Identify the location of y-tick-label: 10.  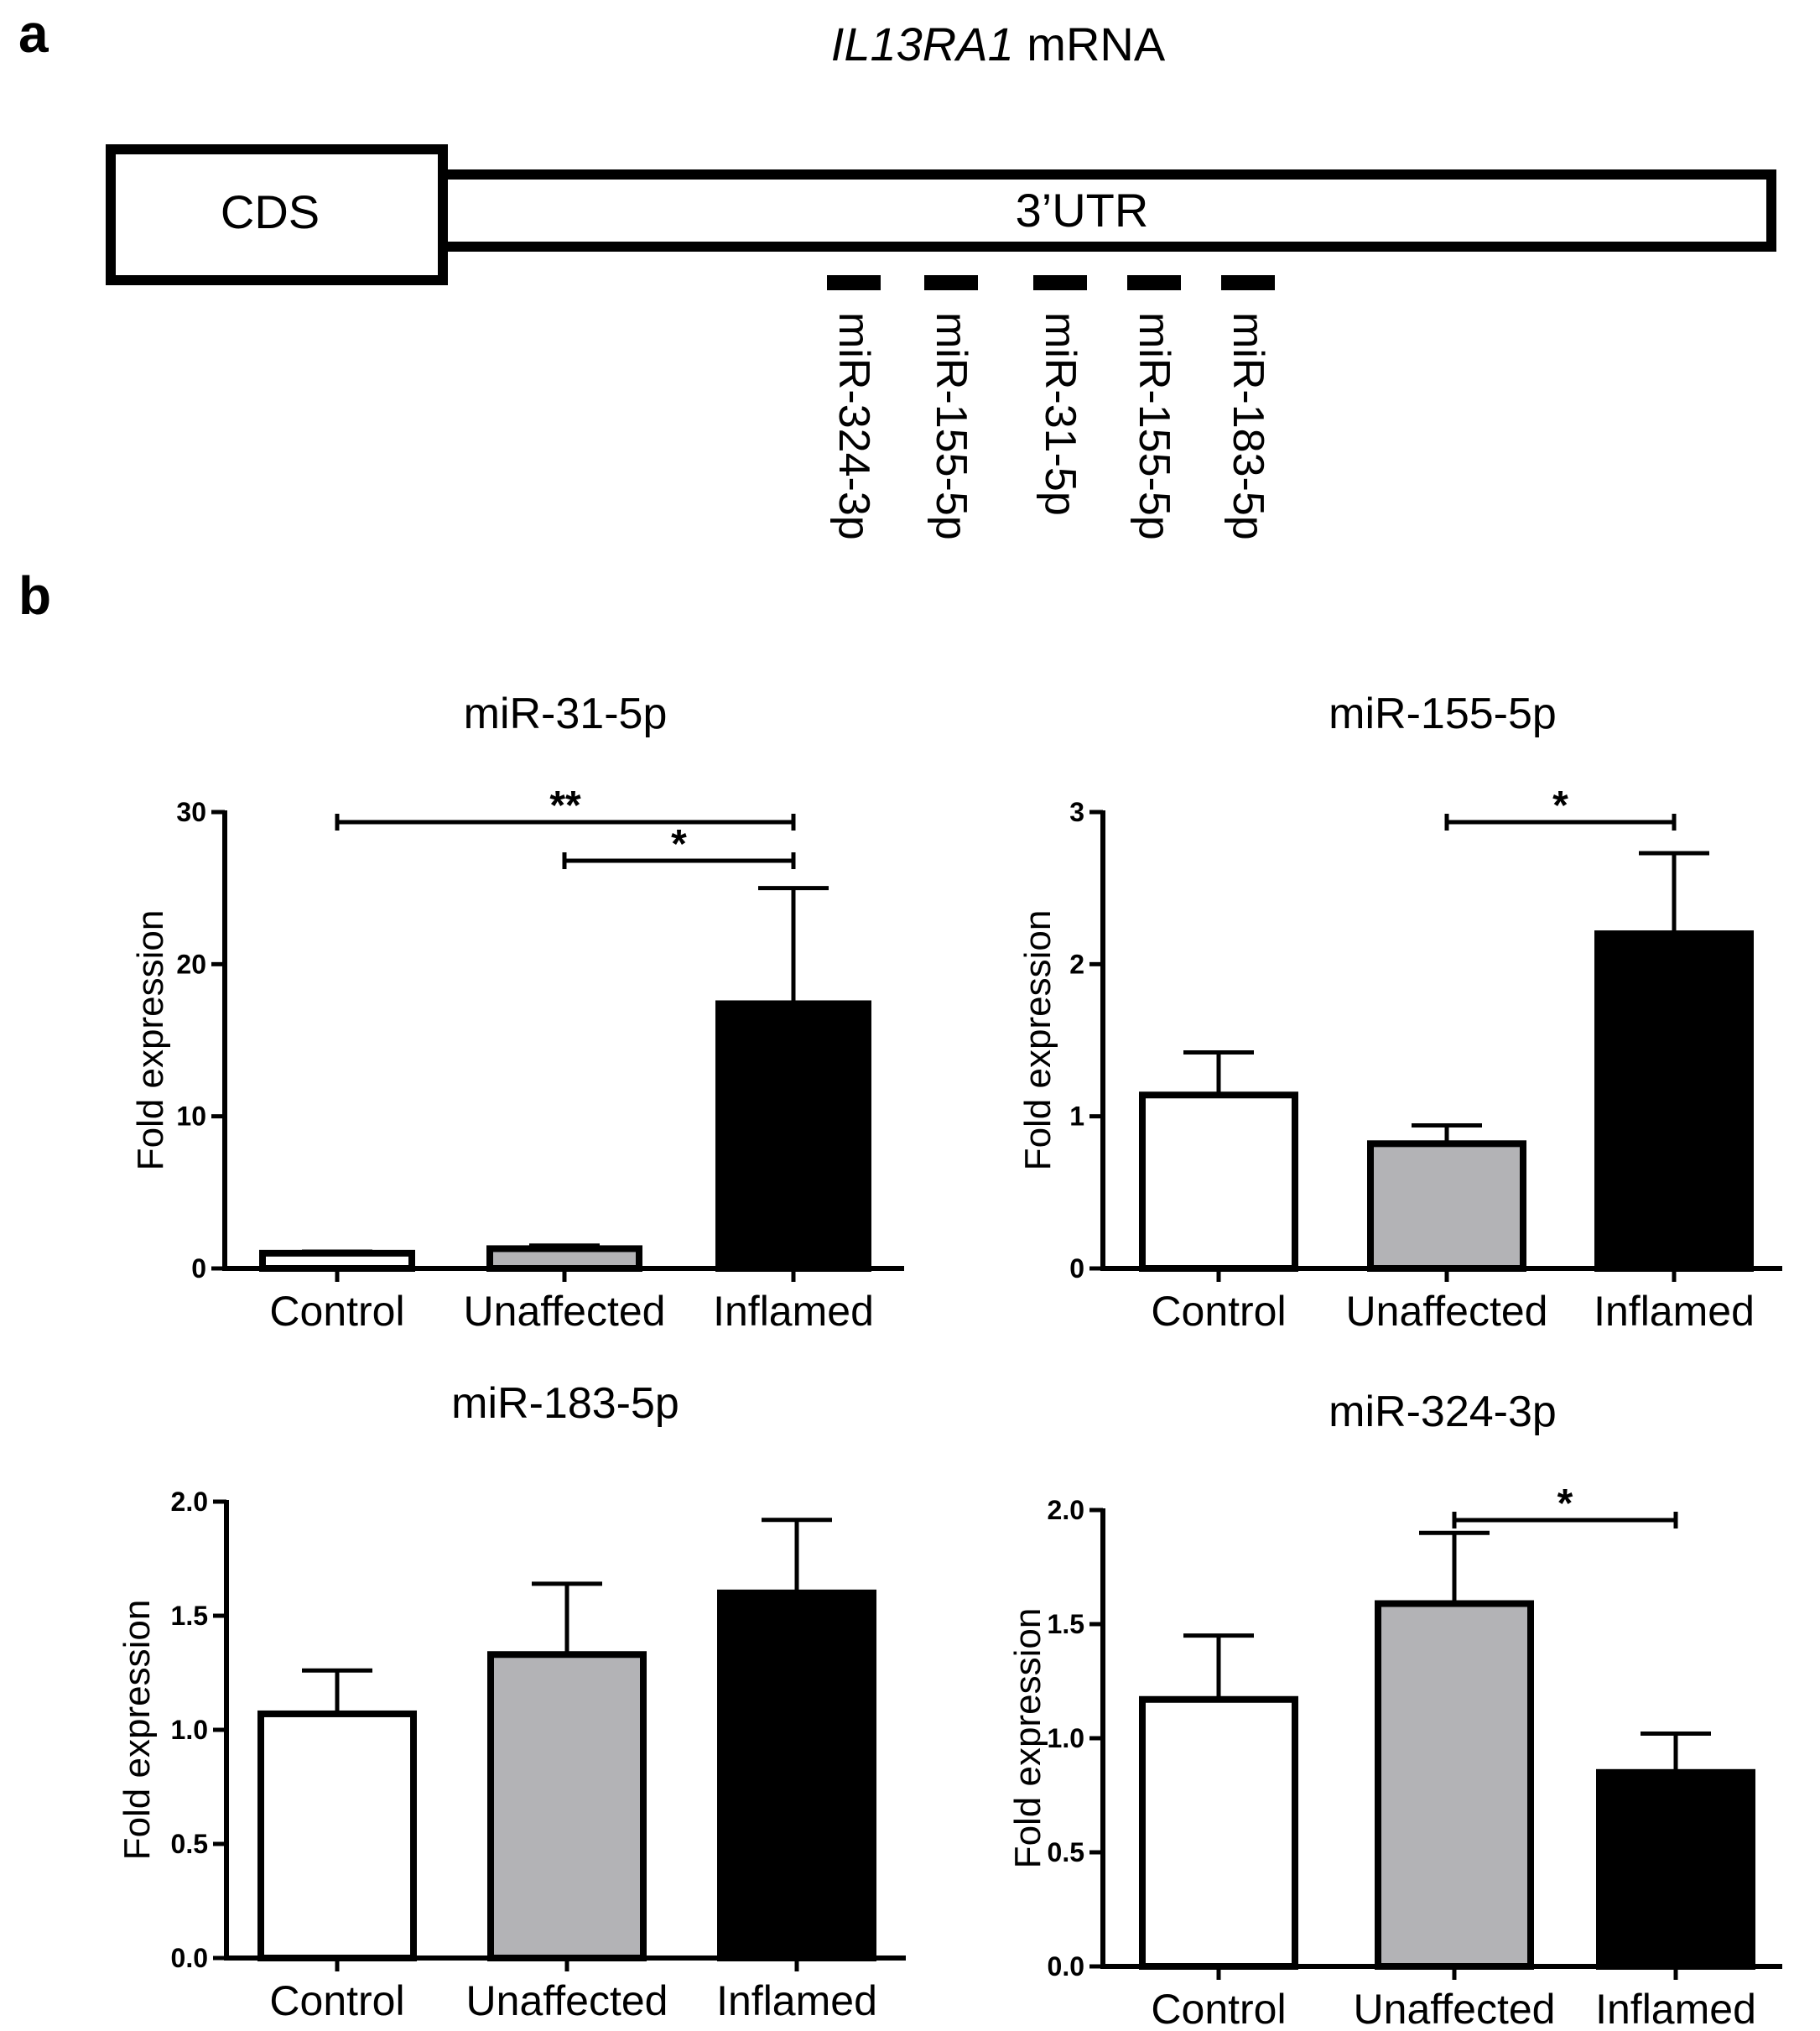
(191, 1117).